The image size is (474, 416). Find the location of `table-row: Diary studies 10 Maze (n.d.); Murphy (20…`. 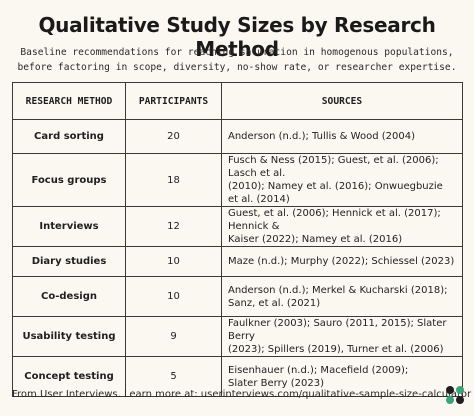

table-row: Diary studies 10 Maze (n.d.); Murphy (20… is located at coordinates (237, 261).